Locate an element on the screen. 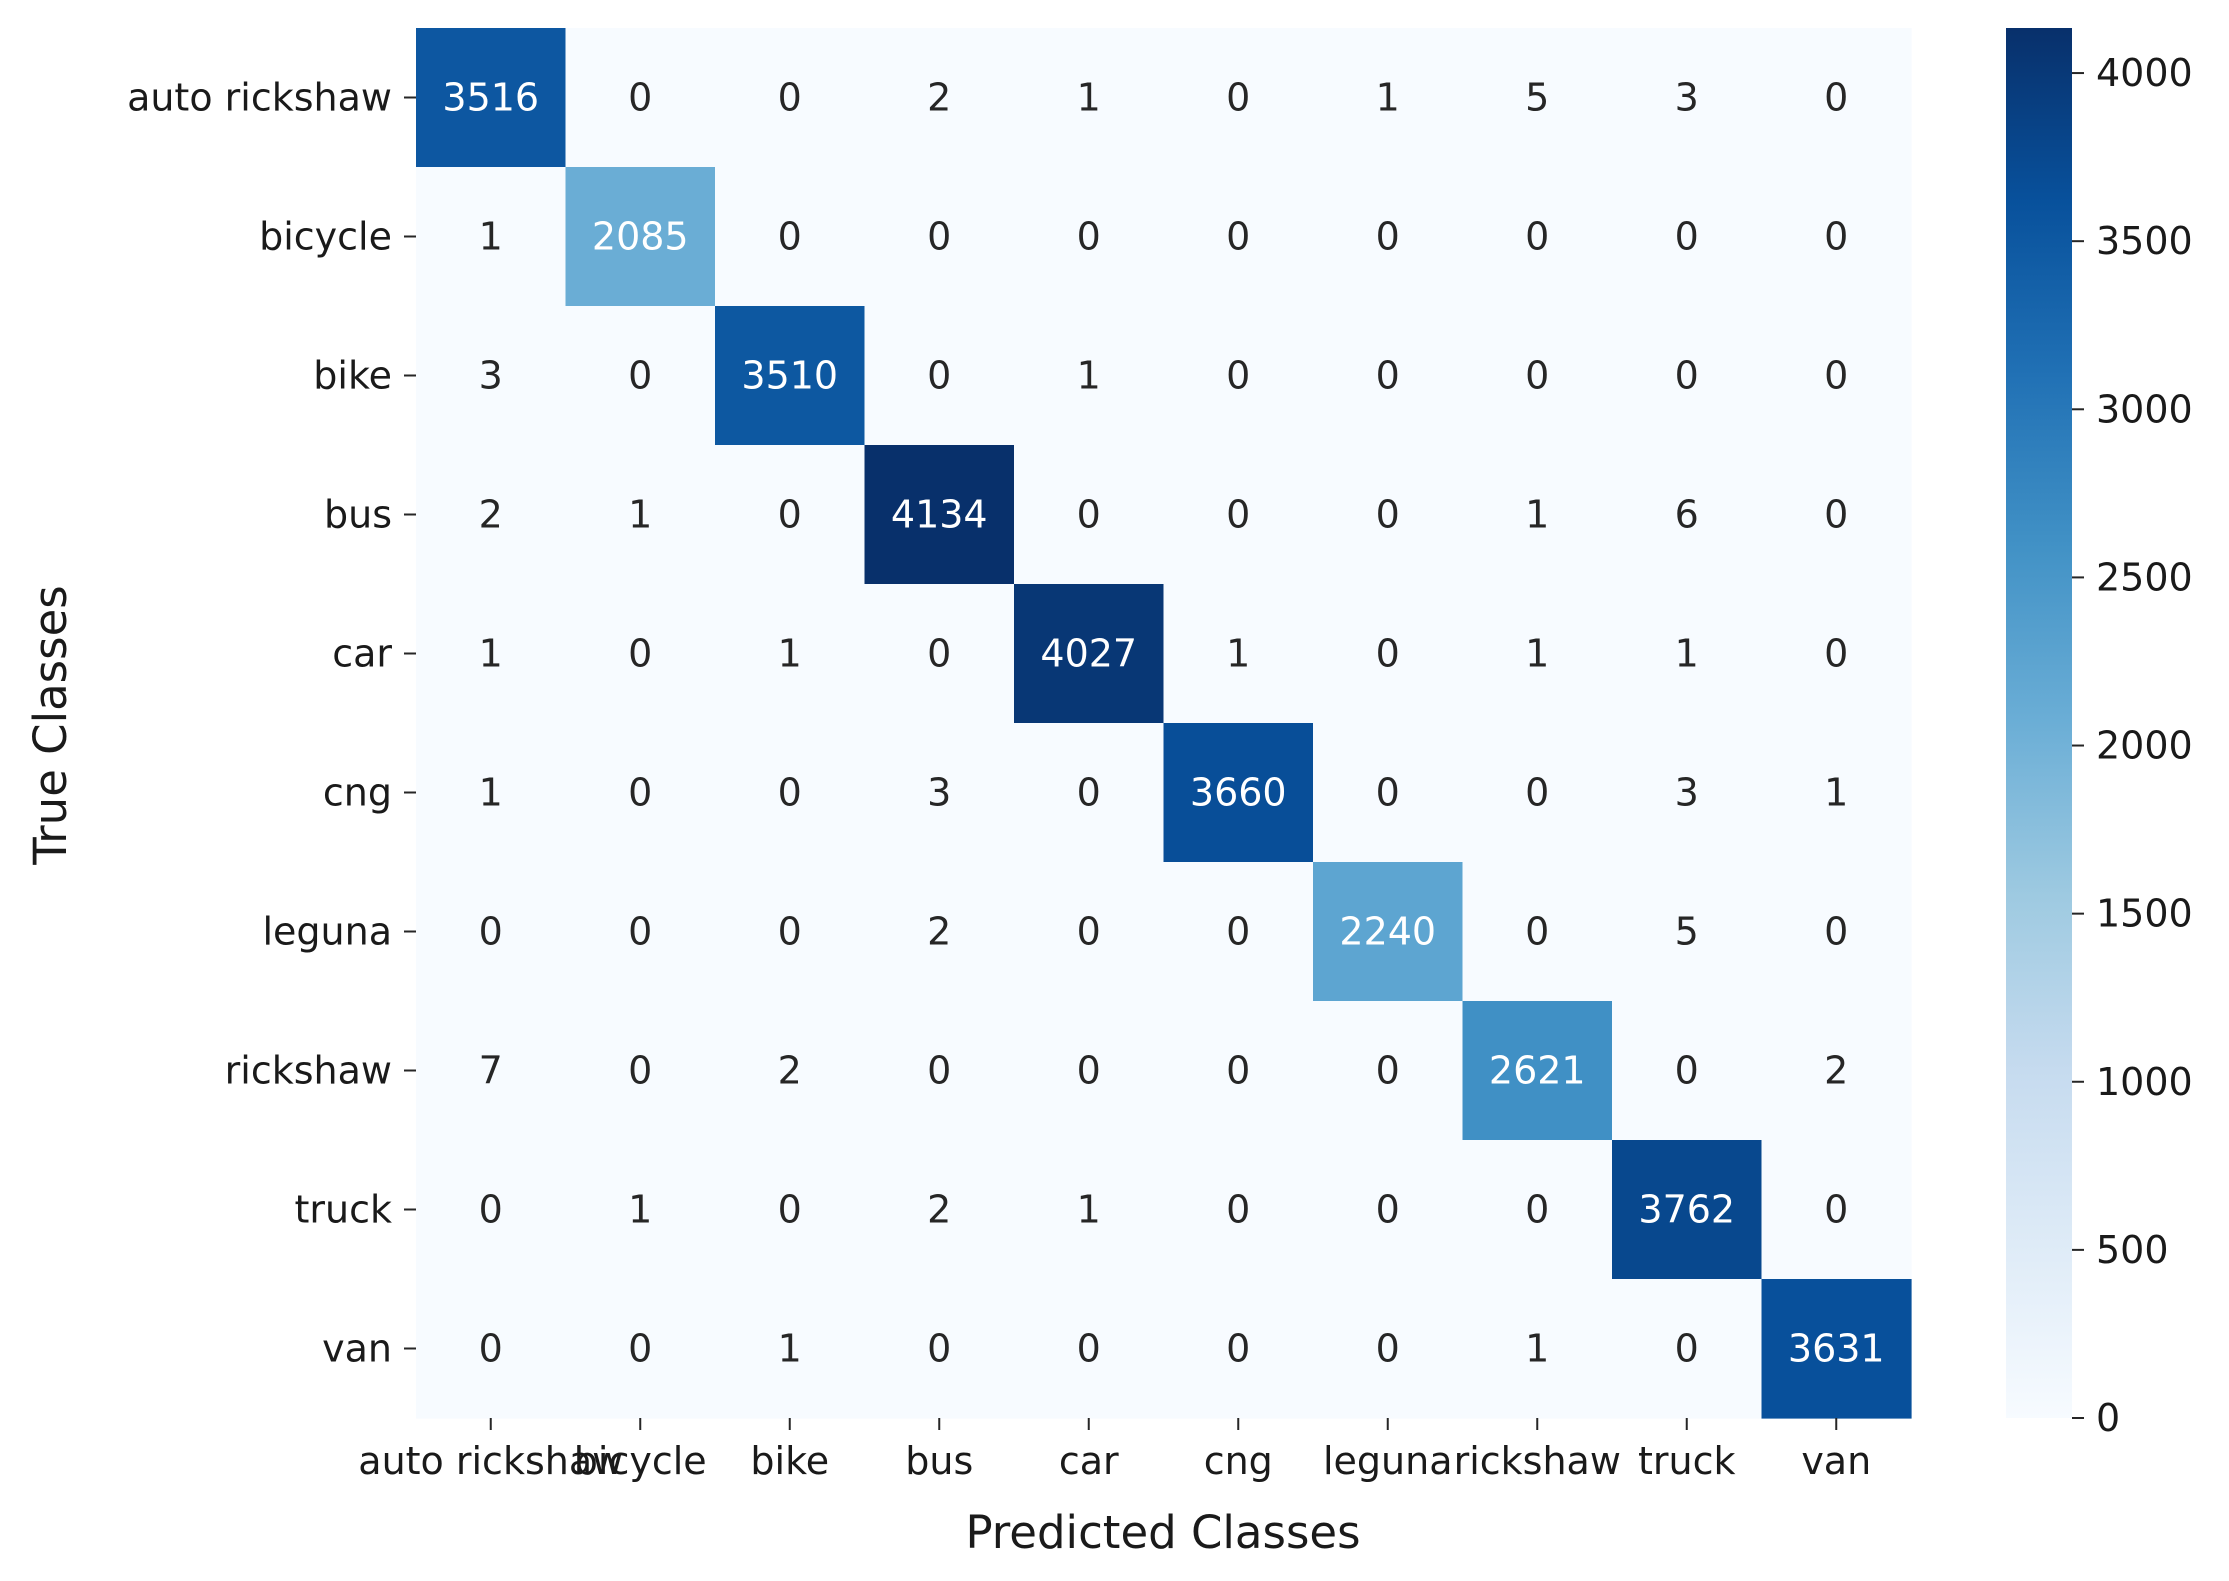  heatmap-cell-rickshaw-bicycle is located at coordinates (640, 1071).